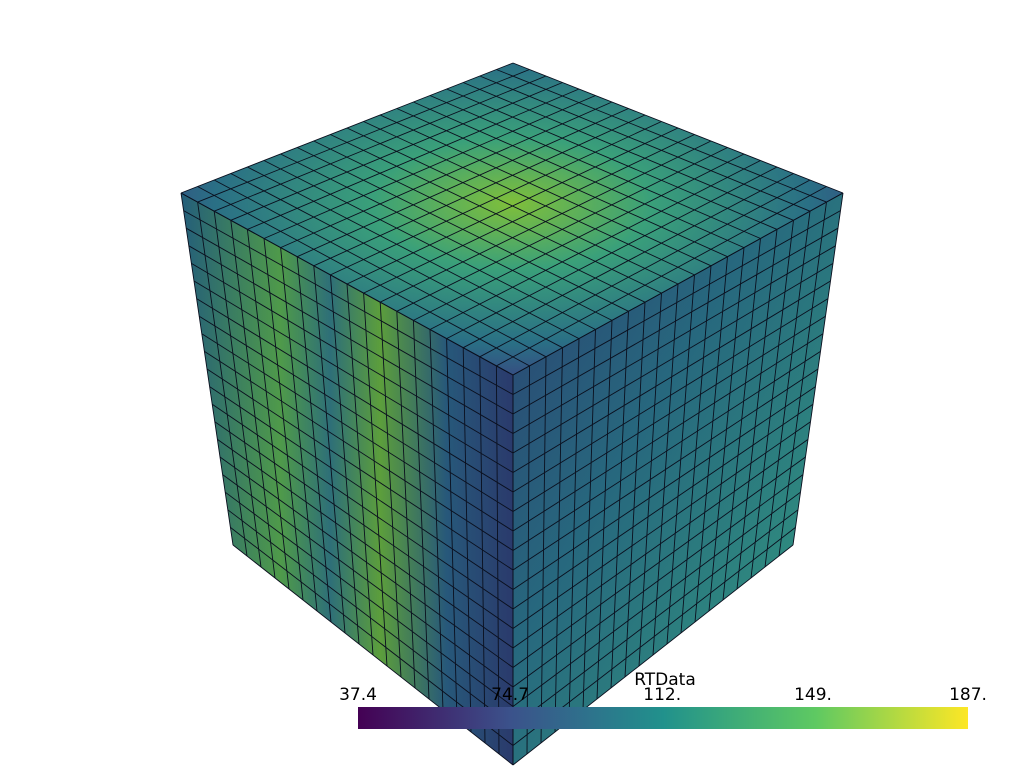  I want to click on colorbar-tick-label: 112., so click(662, 695).